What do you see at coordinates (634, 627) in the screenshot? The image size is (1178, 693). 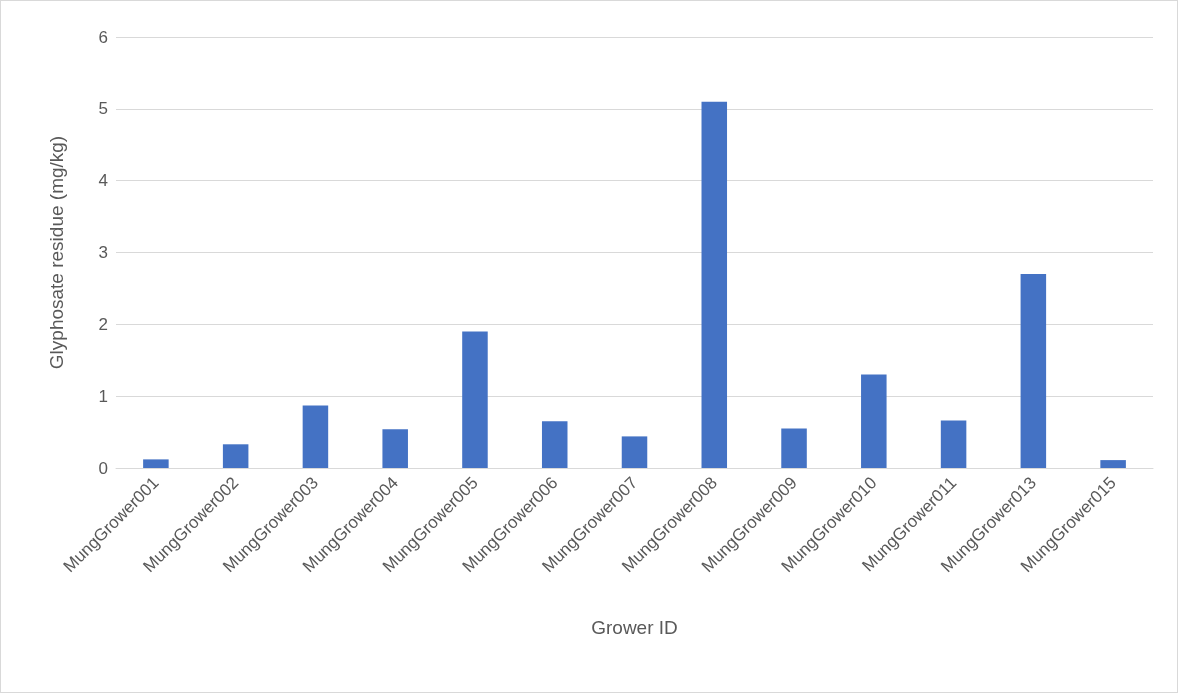 I see `x-axis-title: Grower ID` at bounding box center [634, 627].